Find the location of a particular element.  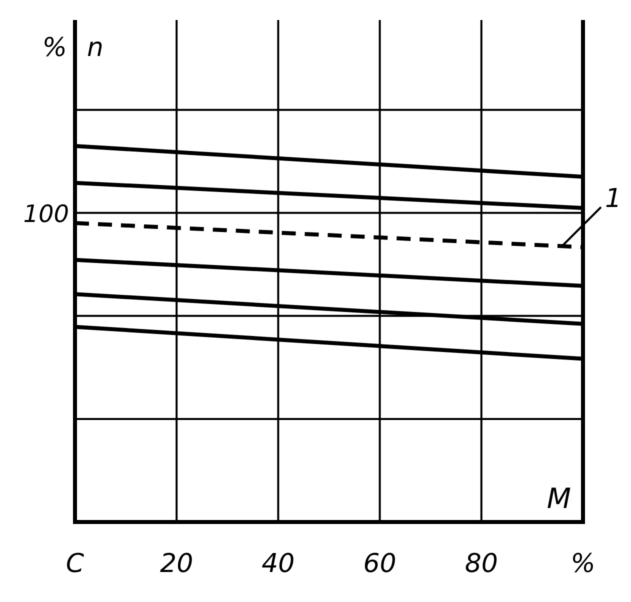

x-axis-title: M is located at coordinates (558, 498).